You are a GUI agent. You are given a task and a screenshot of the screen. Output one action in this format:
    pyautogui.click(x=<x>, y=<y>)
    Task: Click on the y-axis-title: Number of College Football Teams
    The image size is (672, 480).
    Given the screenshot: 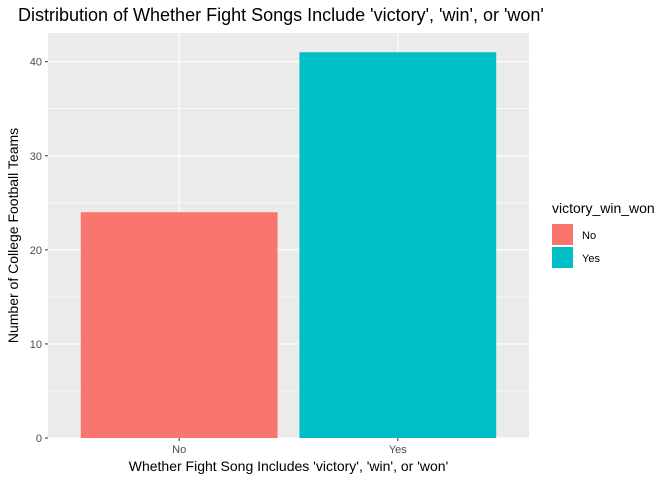 What is the action you would take?
    pyautogui.click(x=13, y=235)
    